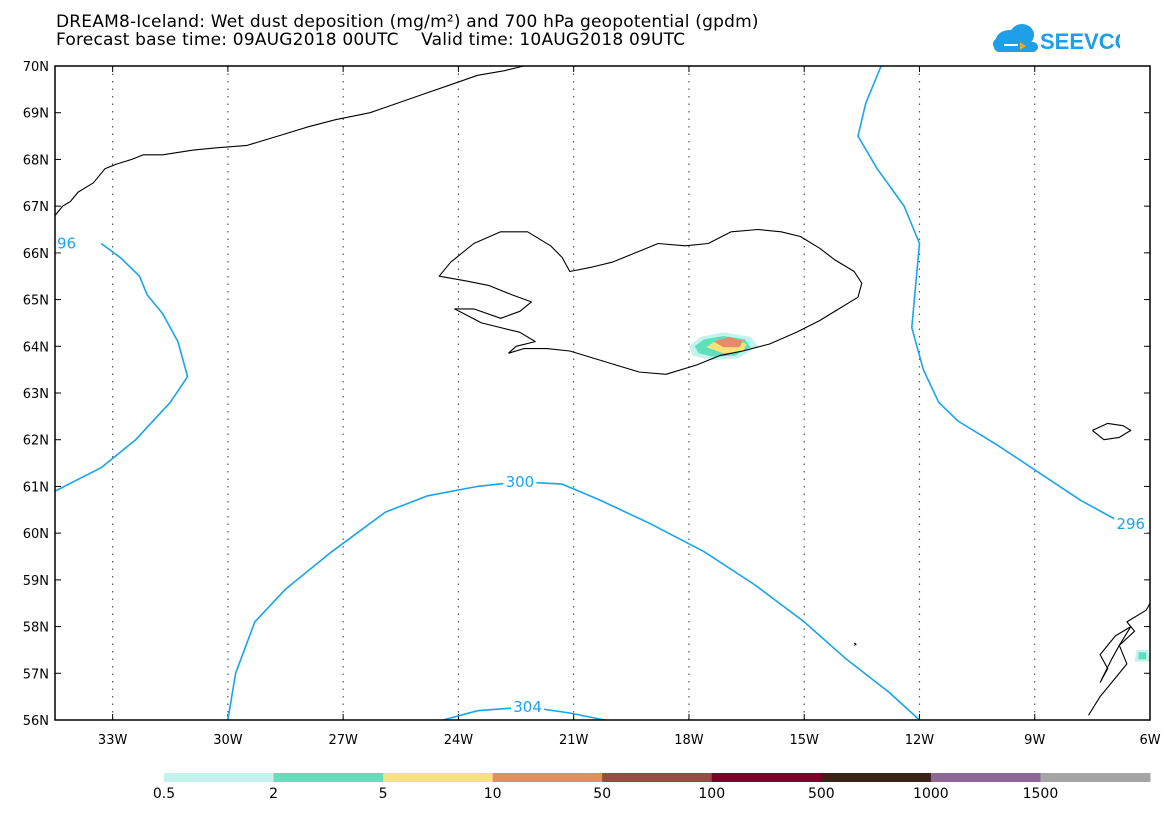 This screenshot has height=815, width=1175. I want to click on lat-label: 66N, so click(36, 254).